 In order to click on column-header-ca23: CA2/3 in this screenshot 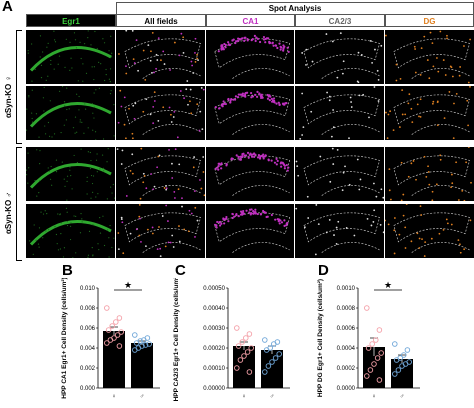, I will do `click(340, 20)`.